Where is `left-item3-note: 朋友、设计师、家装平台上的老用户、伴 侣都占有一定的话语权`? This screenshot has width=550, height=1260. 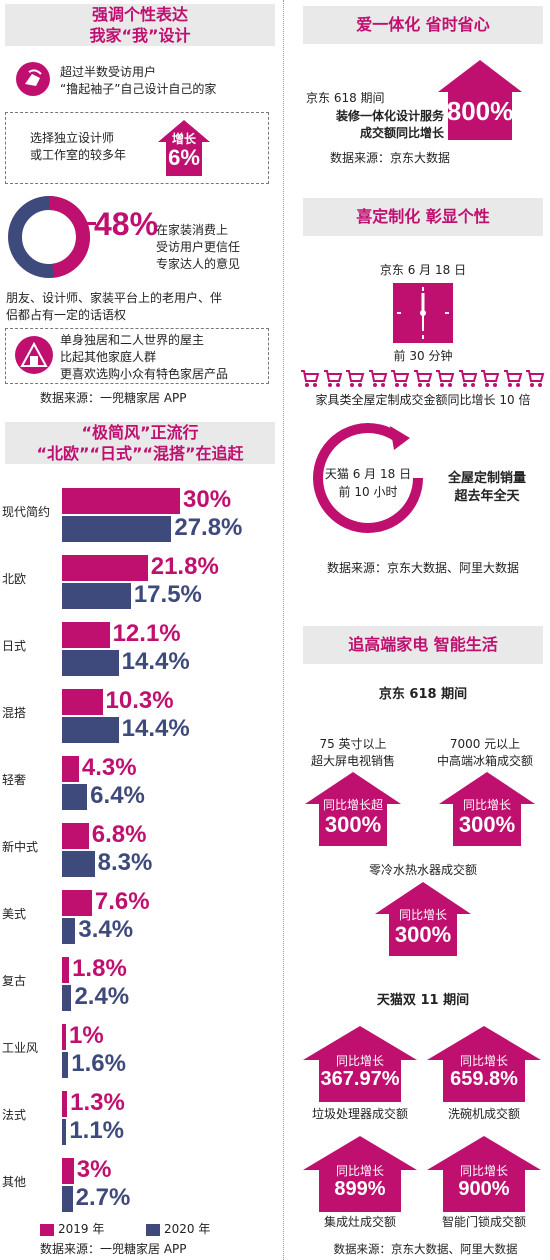
left-item3-note: 朋友、设计师、家装平台上的老用户、伴 侣都占有一定的话语权 is located at coordinates (114, 306).